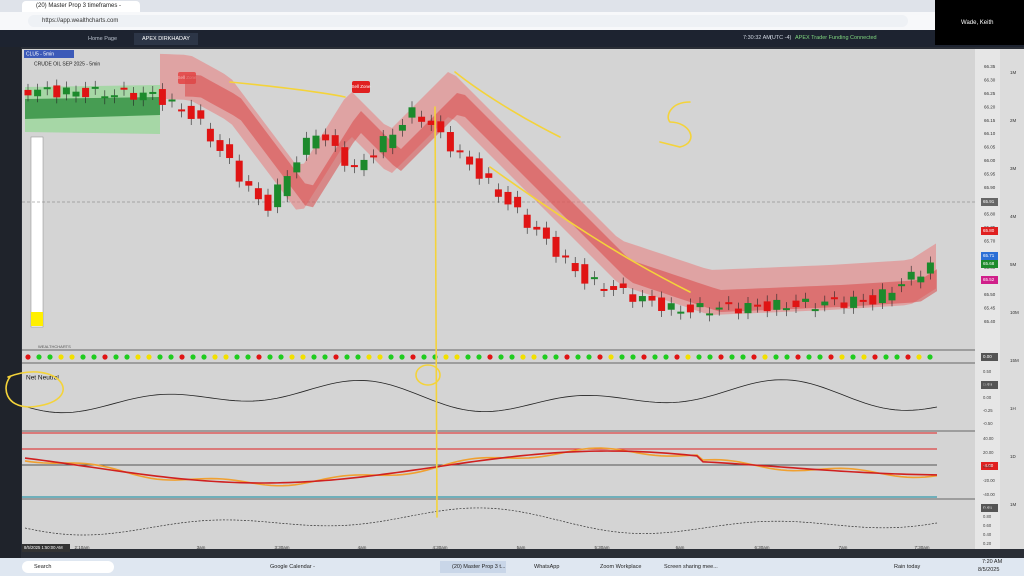  What do you see at coordinates (547, 567) in the screenshot?
I see `taskbar-app: WhatsApp` at bounding box center [547, 567].